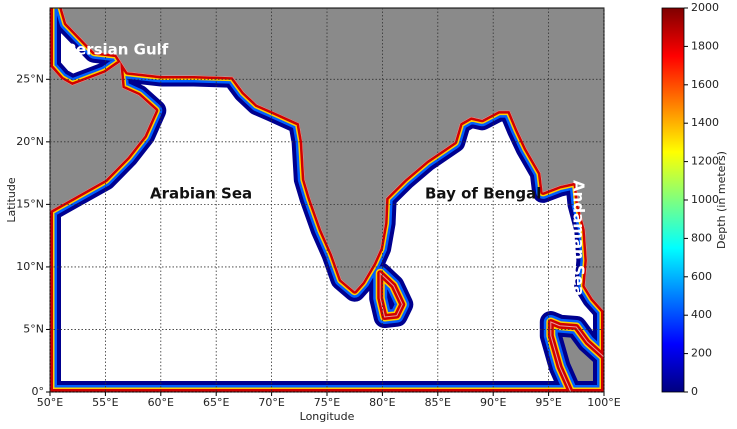  Describe the element at coordinates (30, 203) in the screenshot. I see `y-tick-label: 15°N` at that location.